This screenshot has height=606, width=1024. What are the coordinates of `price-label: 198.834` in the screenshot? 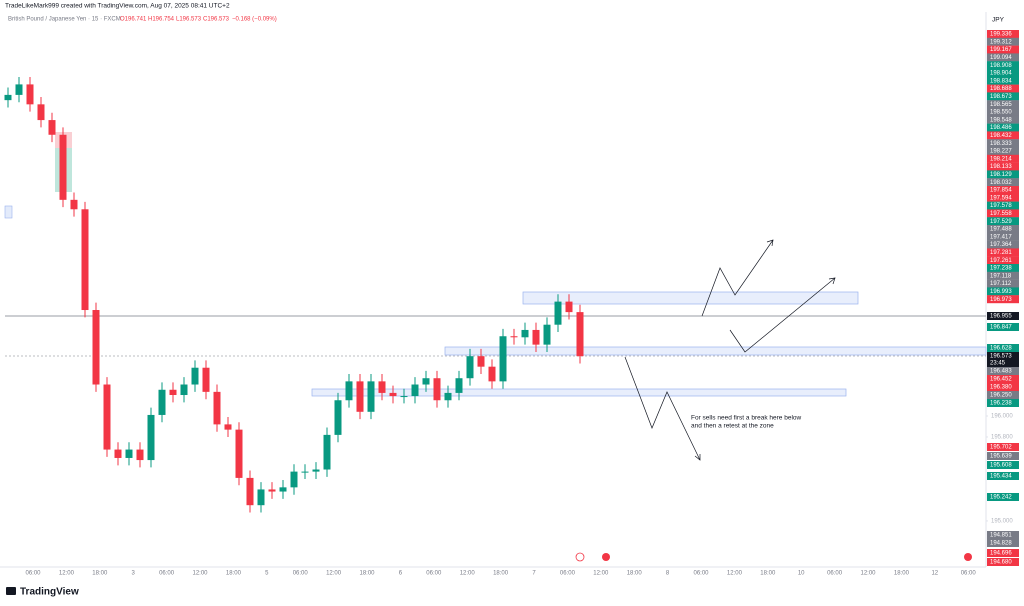 It's located at (1001, 81).